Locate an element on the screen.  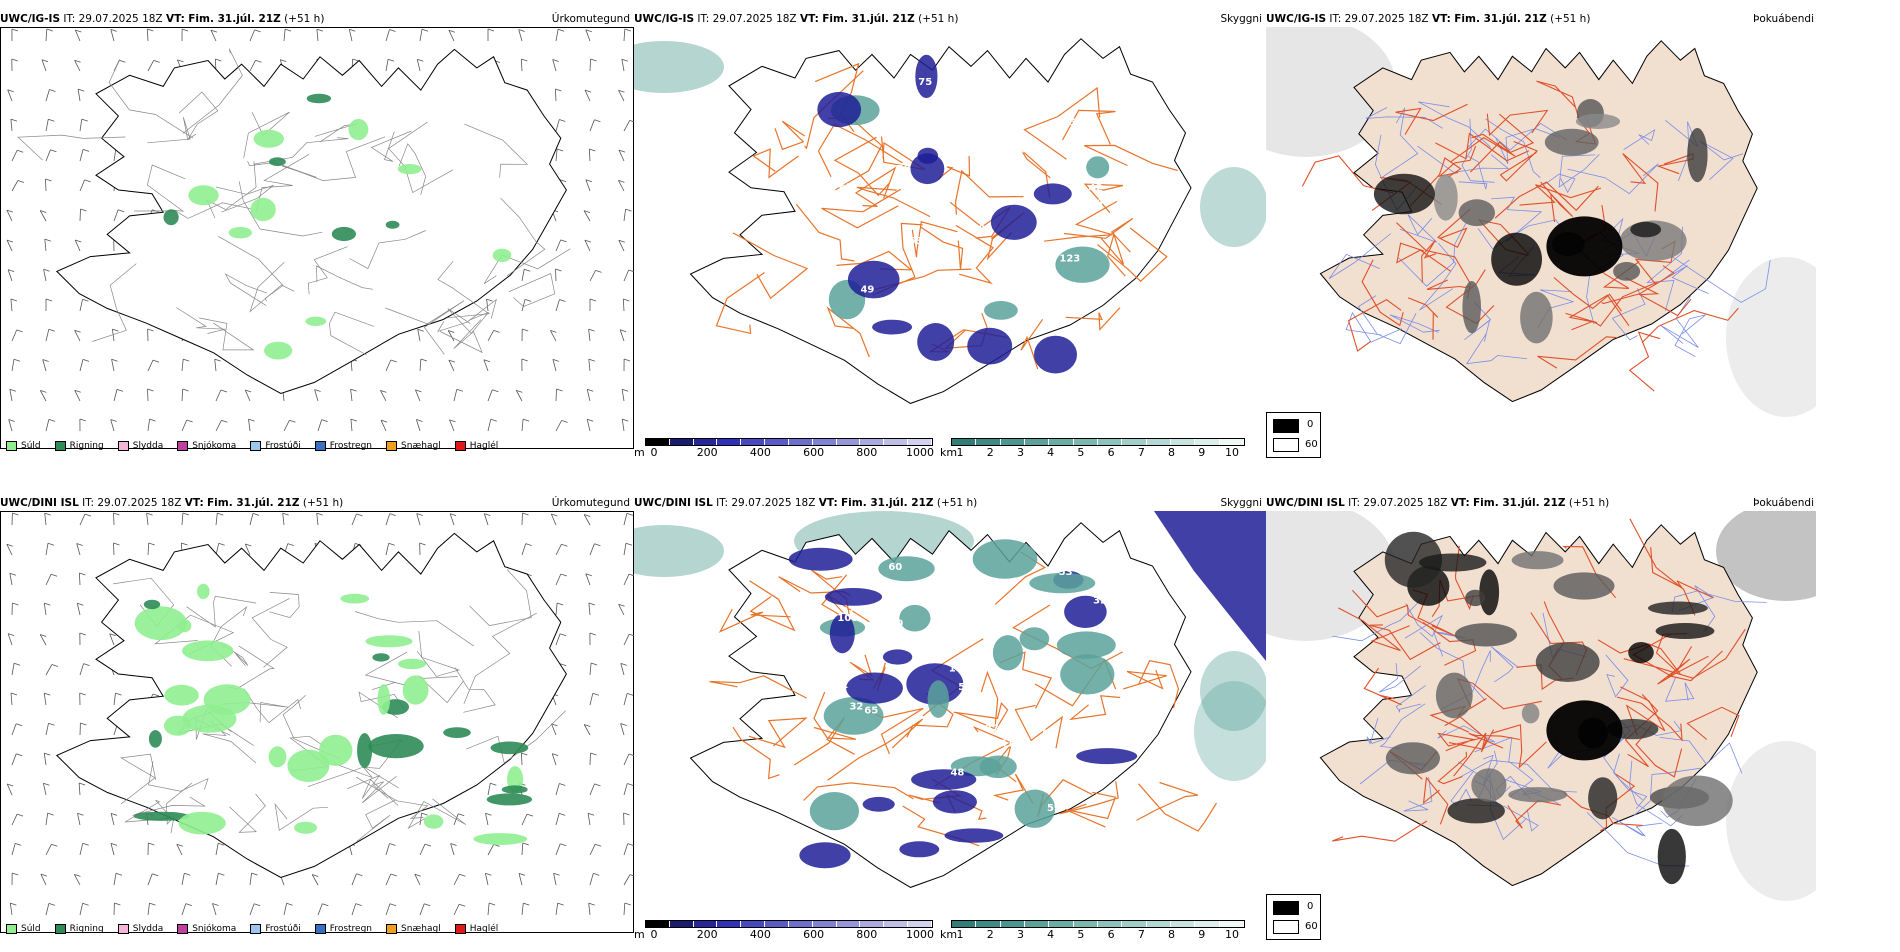
panel-title: Þokuábendi is located at coordinates (1783, 503).